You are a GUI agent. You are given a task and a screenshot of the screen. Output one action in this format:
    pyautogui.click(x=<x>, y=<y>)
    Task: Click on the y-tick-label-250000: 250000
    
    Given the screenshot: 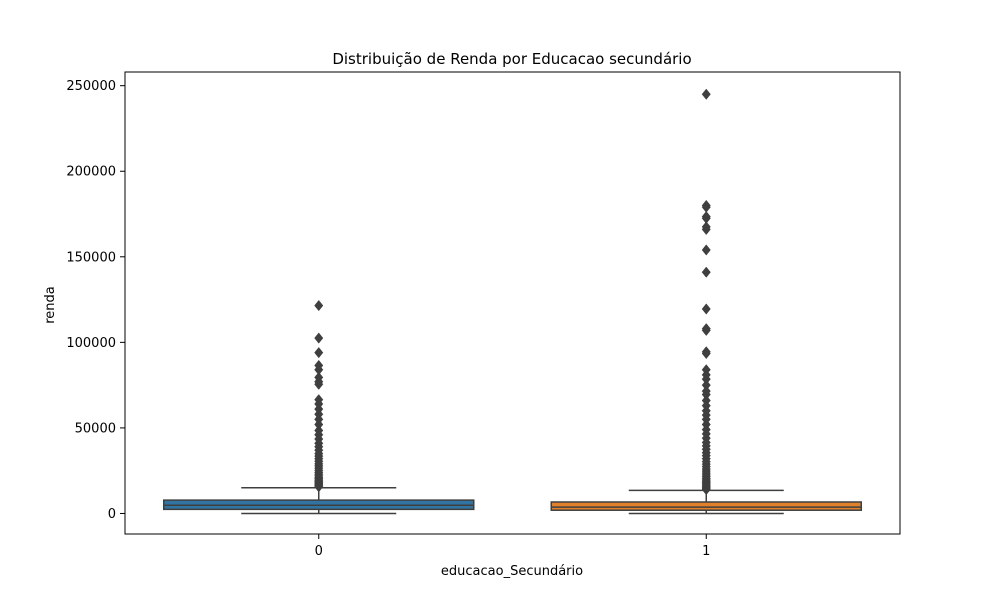 What is the action you would take?
    pyautogui.click(x=91, y=86)
    